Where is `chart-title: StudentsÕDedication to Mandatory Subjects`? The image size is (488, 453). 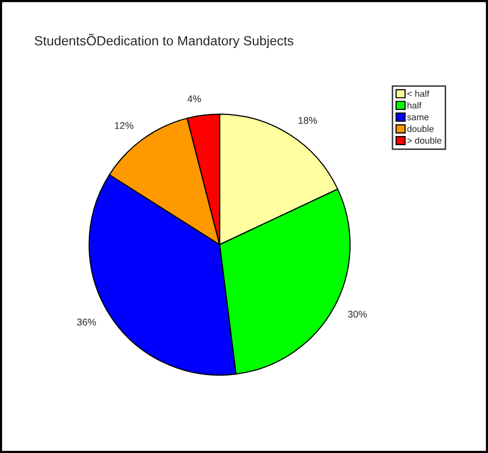 chart-title: StudentsÕDedication to Mandatory Subjects is located at coordinates (164, 41).